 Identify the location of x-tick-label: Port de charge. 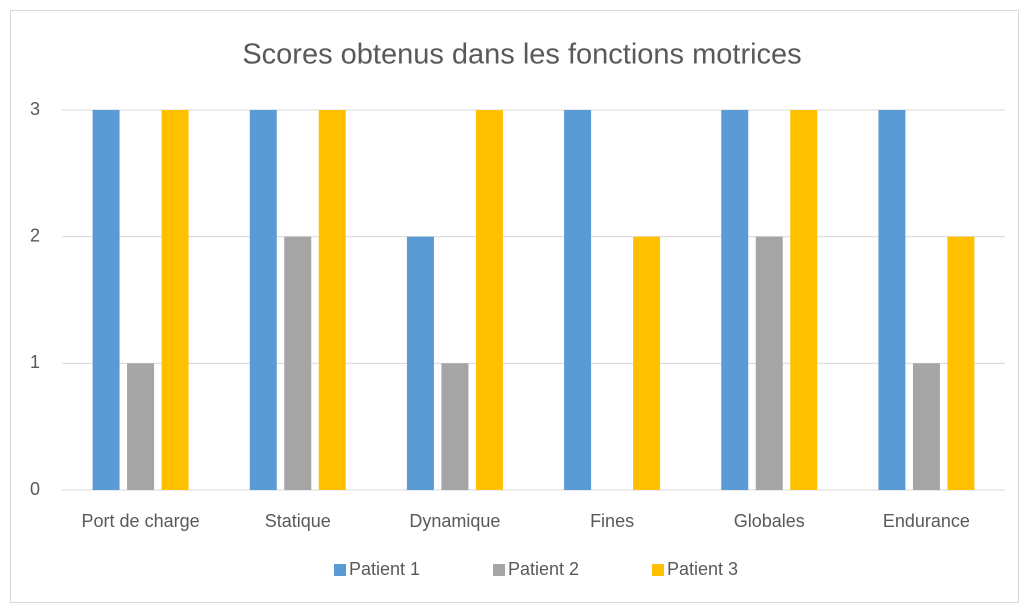
(141, 521).